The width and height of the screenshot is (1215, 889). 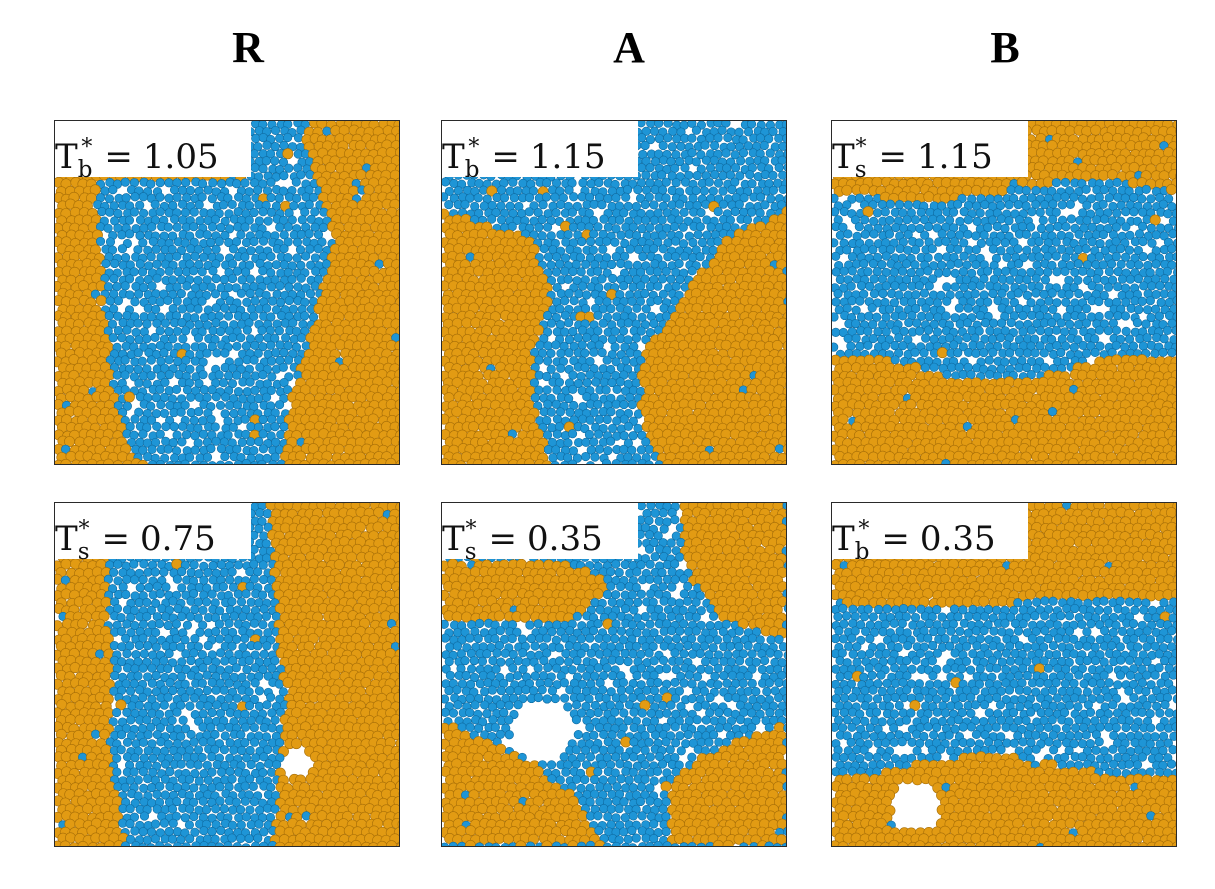 I want to click on label-superscript: *, so click(x=474, y=147).